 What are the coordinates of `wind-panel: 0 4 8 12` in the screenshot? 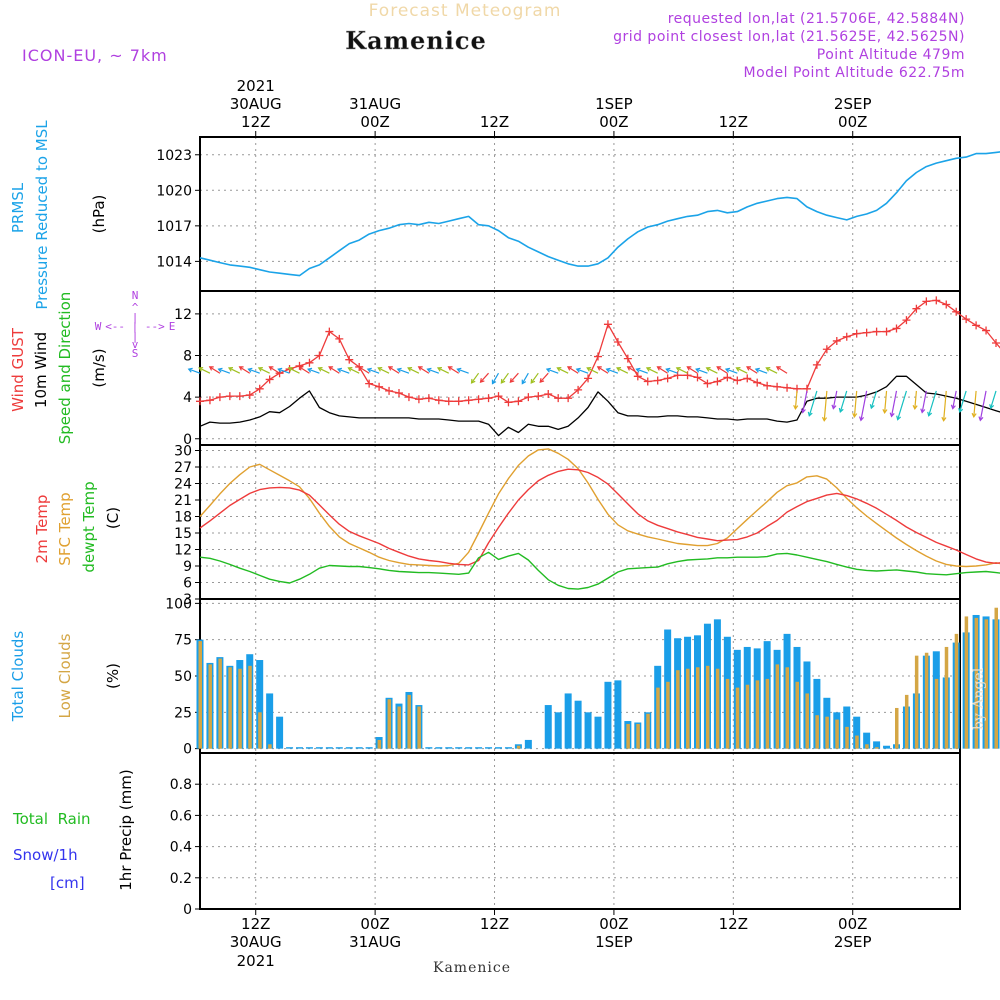 It's located at (587, 369).